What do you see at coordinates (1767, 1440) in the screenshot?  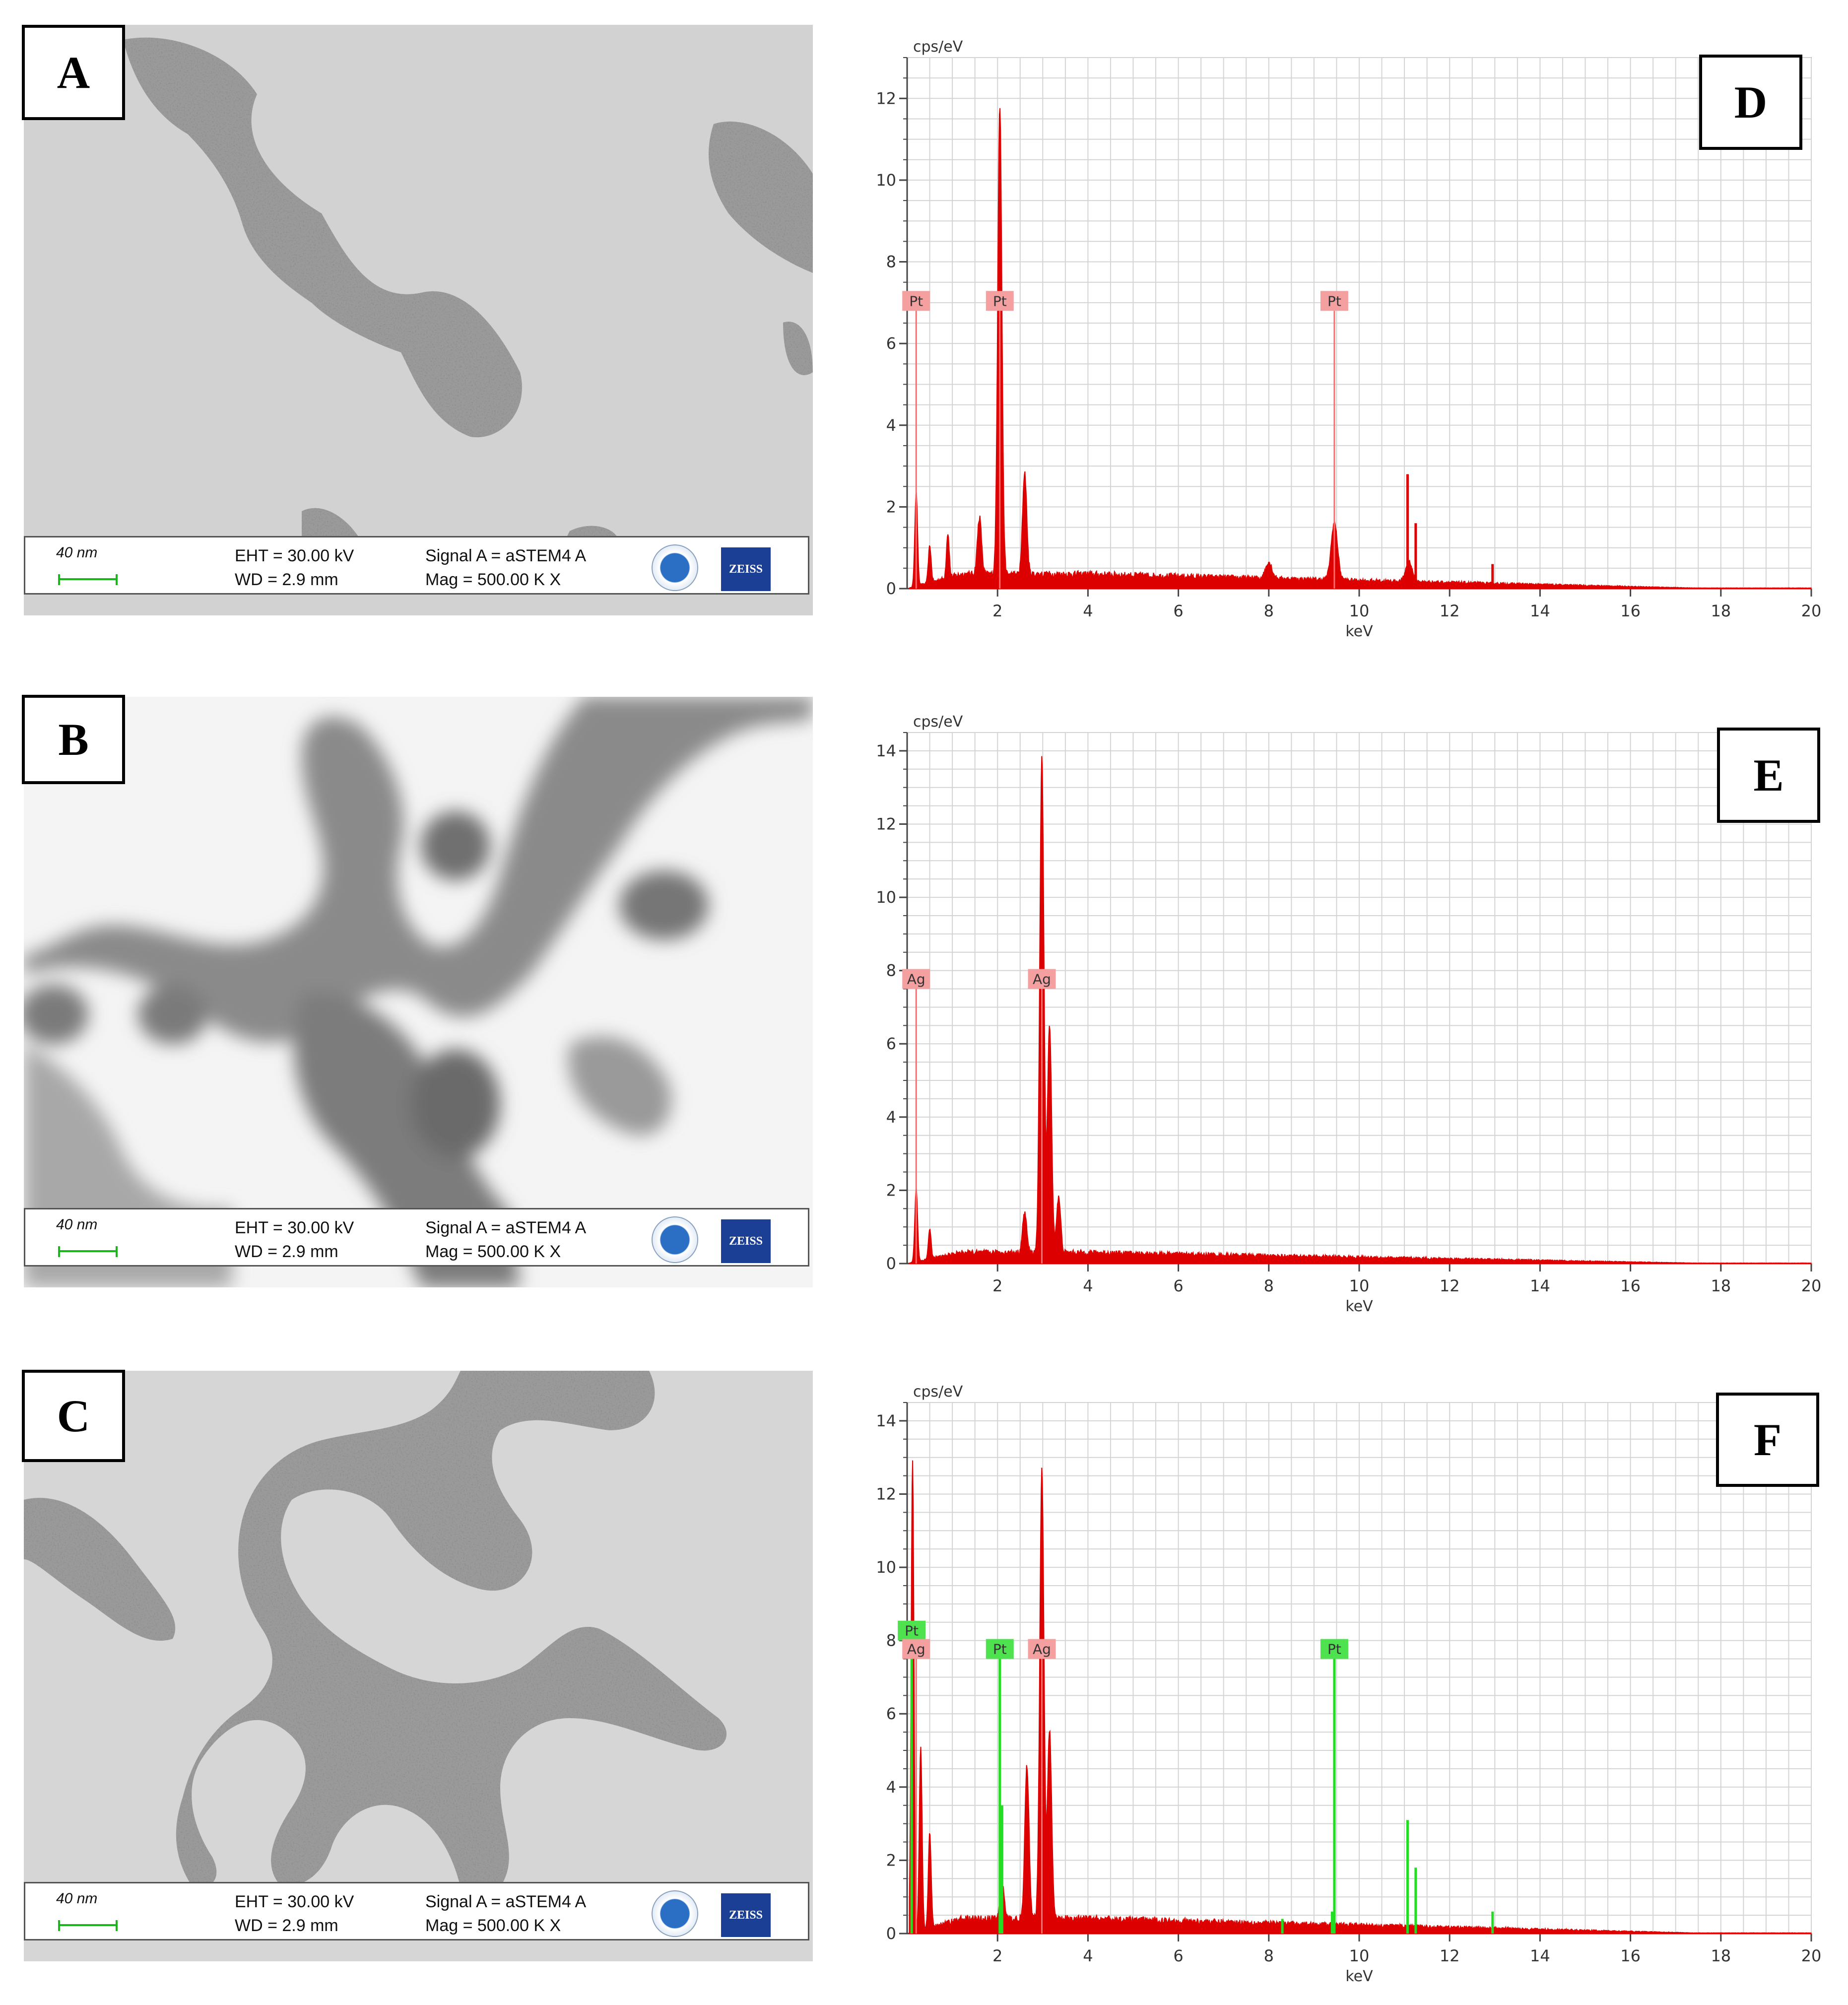 I see `panel-label-f: F` at bounding box center [1767, 1440].